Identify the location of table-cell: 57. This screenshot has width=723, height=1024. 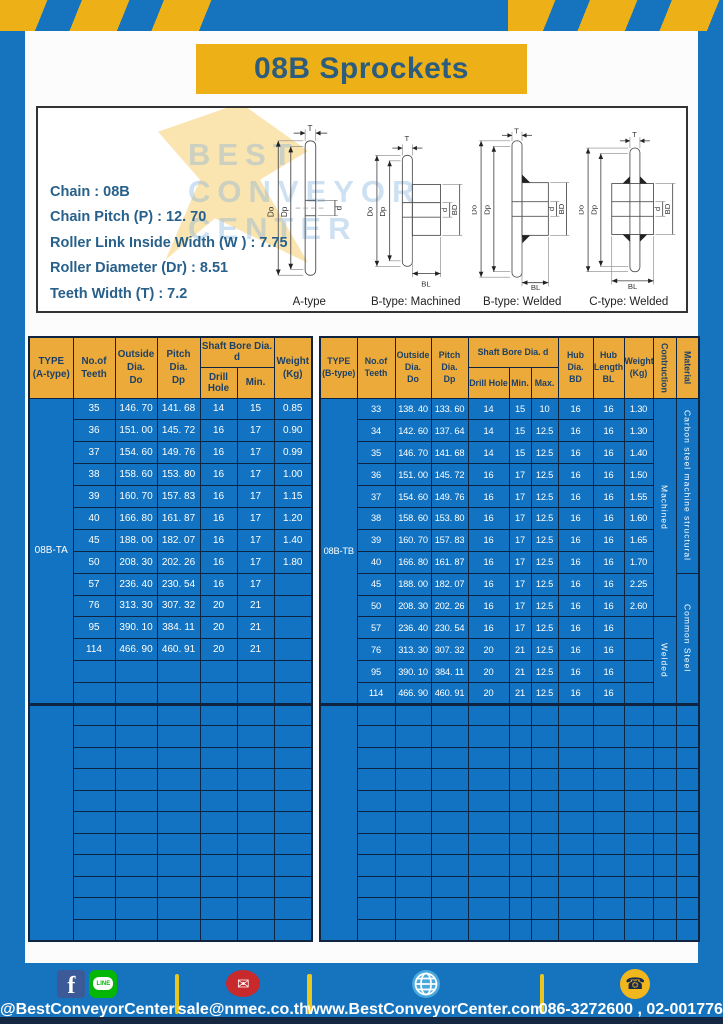
(376, 628).